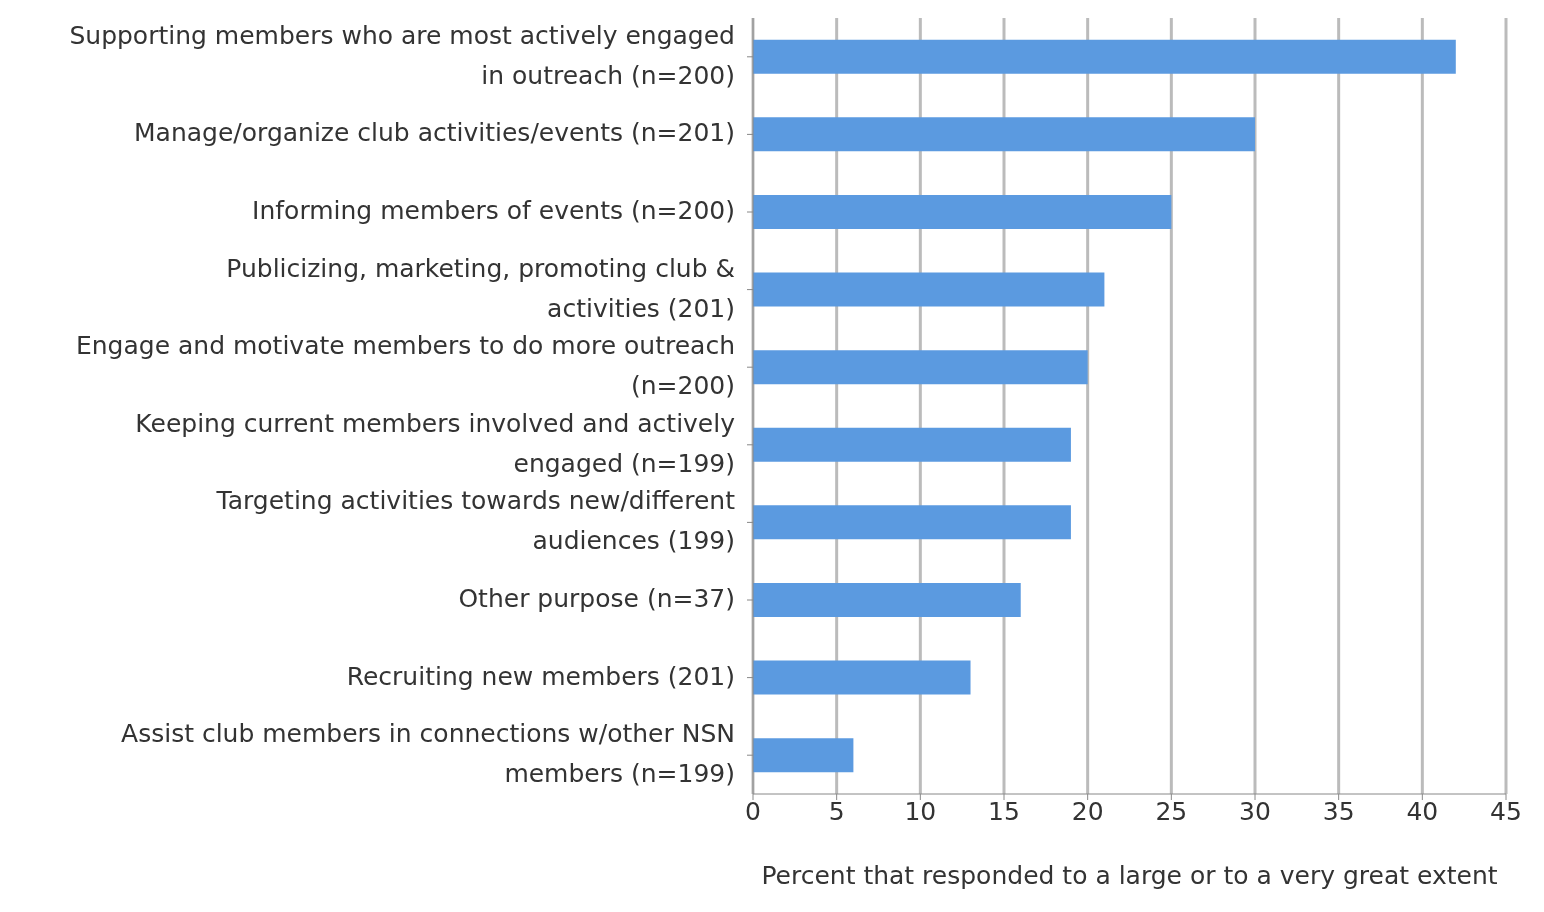 This screenshot has width=1544, height=912. Describe the element at coordinates (920, 811) in the screenshot. I see `x-tick-label: 10` at that location.